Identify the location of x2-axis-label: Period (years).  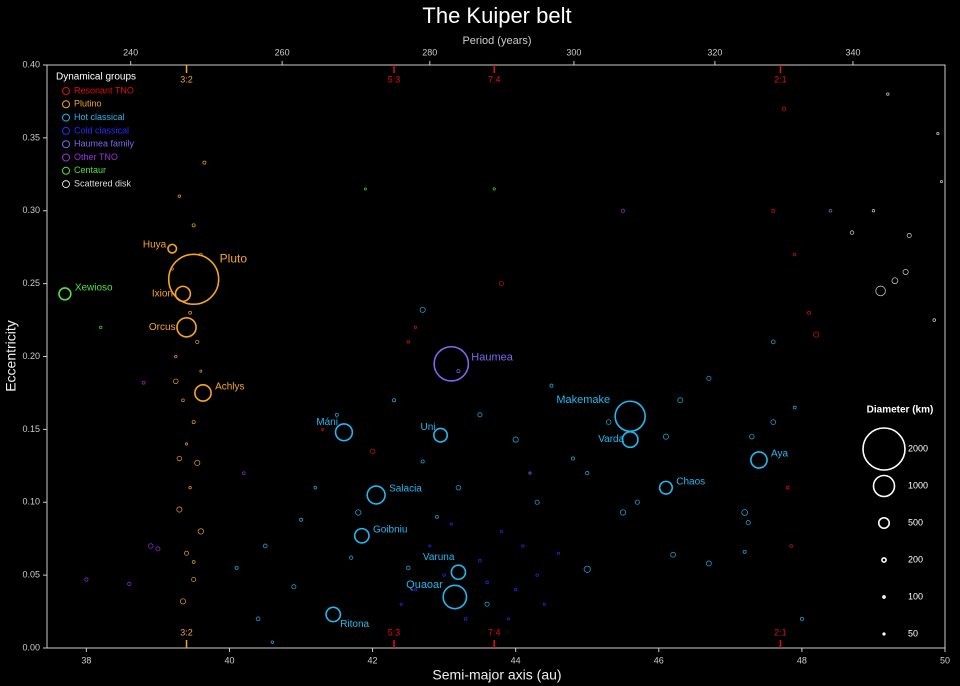
(496, 41).